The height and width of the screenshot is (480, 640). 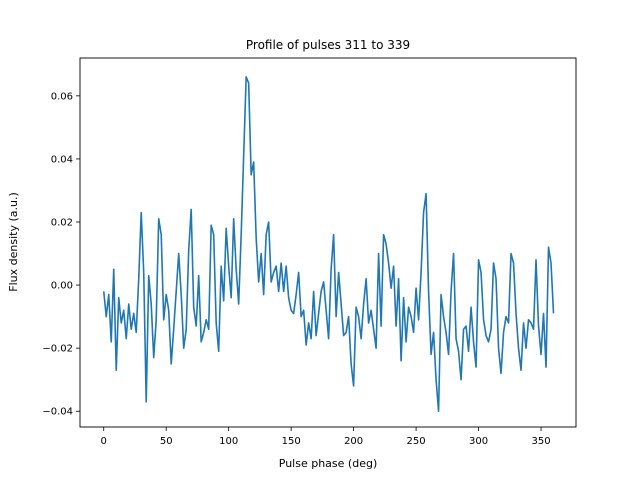 I want to click on y-tick-label: 0.06, so click(x=62, y=96).